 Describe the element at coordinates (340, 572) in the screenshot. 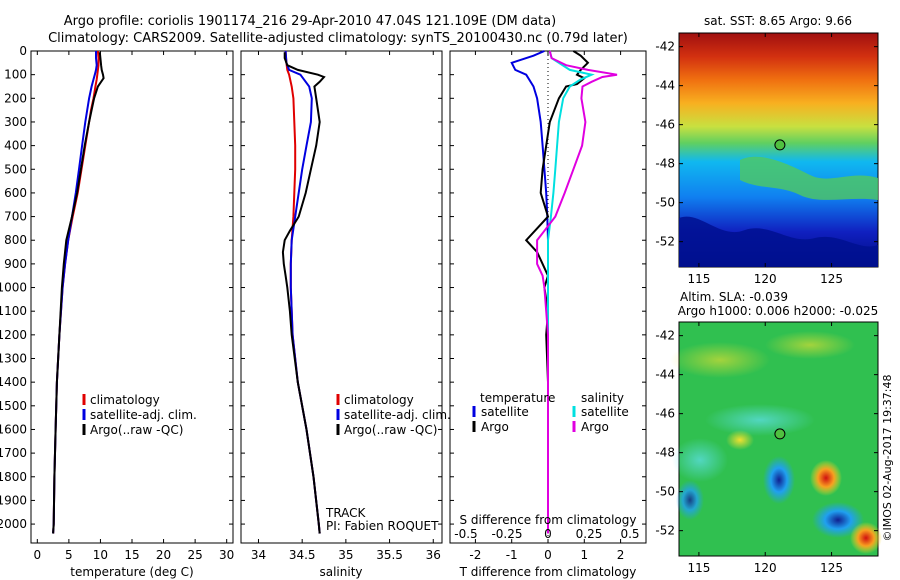

I see `salinity-x-axis-label: salinity` at that location.